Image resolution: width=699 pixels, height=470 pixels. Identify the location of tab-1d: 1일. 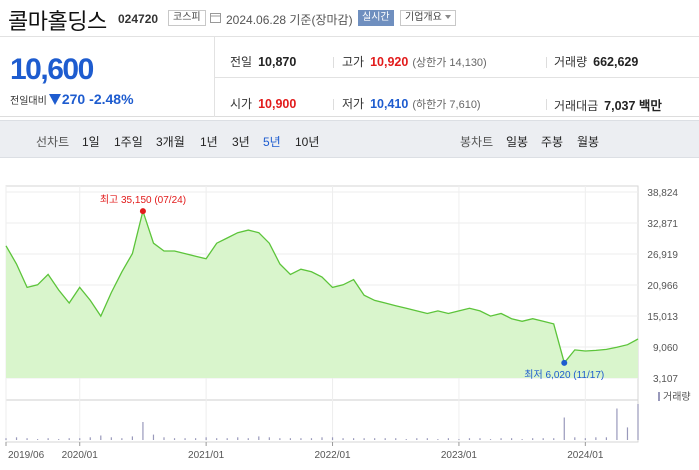
(91, 142).